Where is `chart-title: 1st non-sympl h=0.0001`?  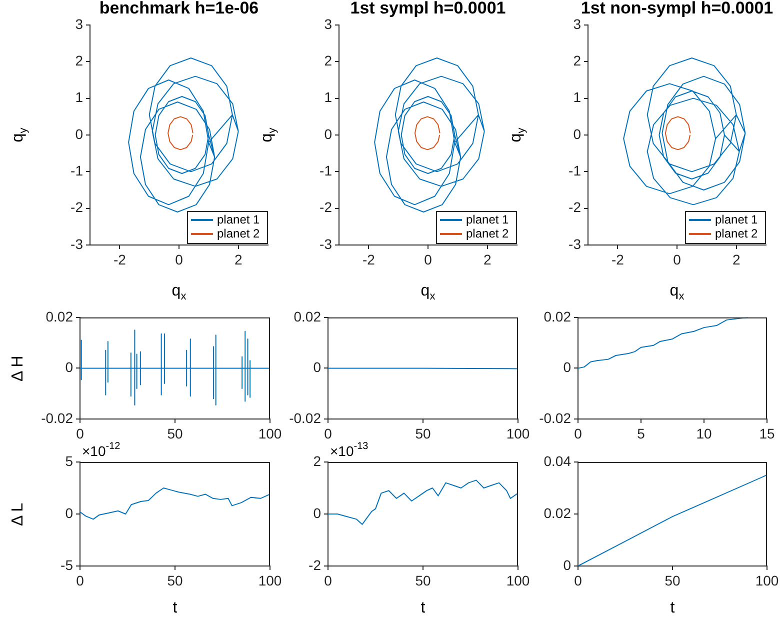 chart-title: 1st non-sympl h=0.0001 is located at coordinates (677, 9).